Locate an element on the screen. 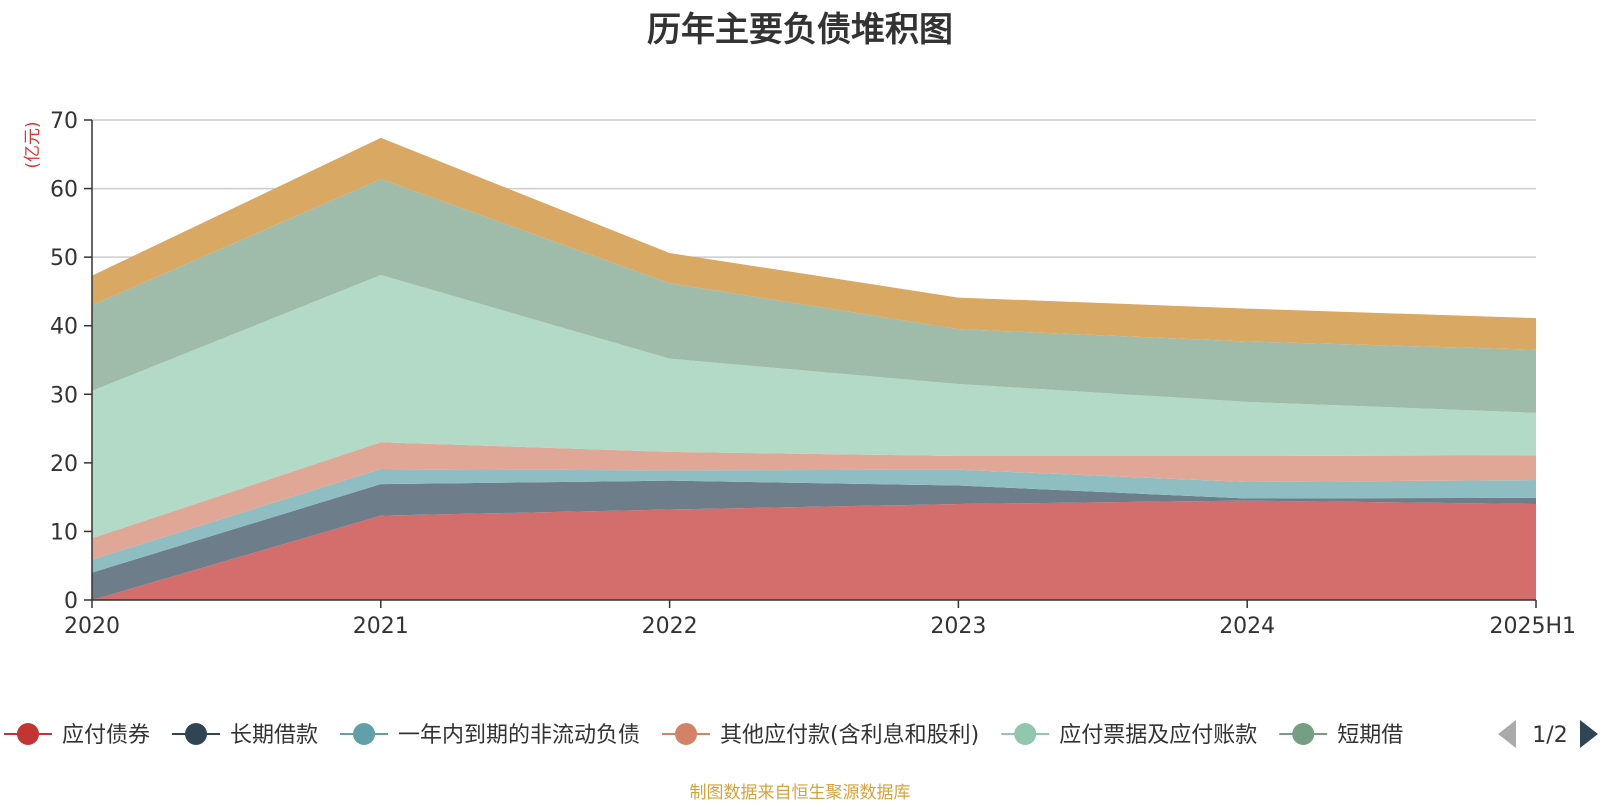 This screenshot has width=1600, height=803. y-axis-label: (亿元) is located at coordinates (33, 144).